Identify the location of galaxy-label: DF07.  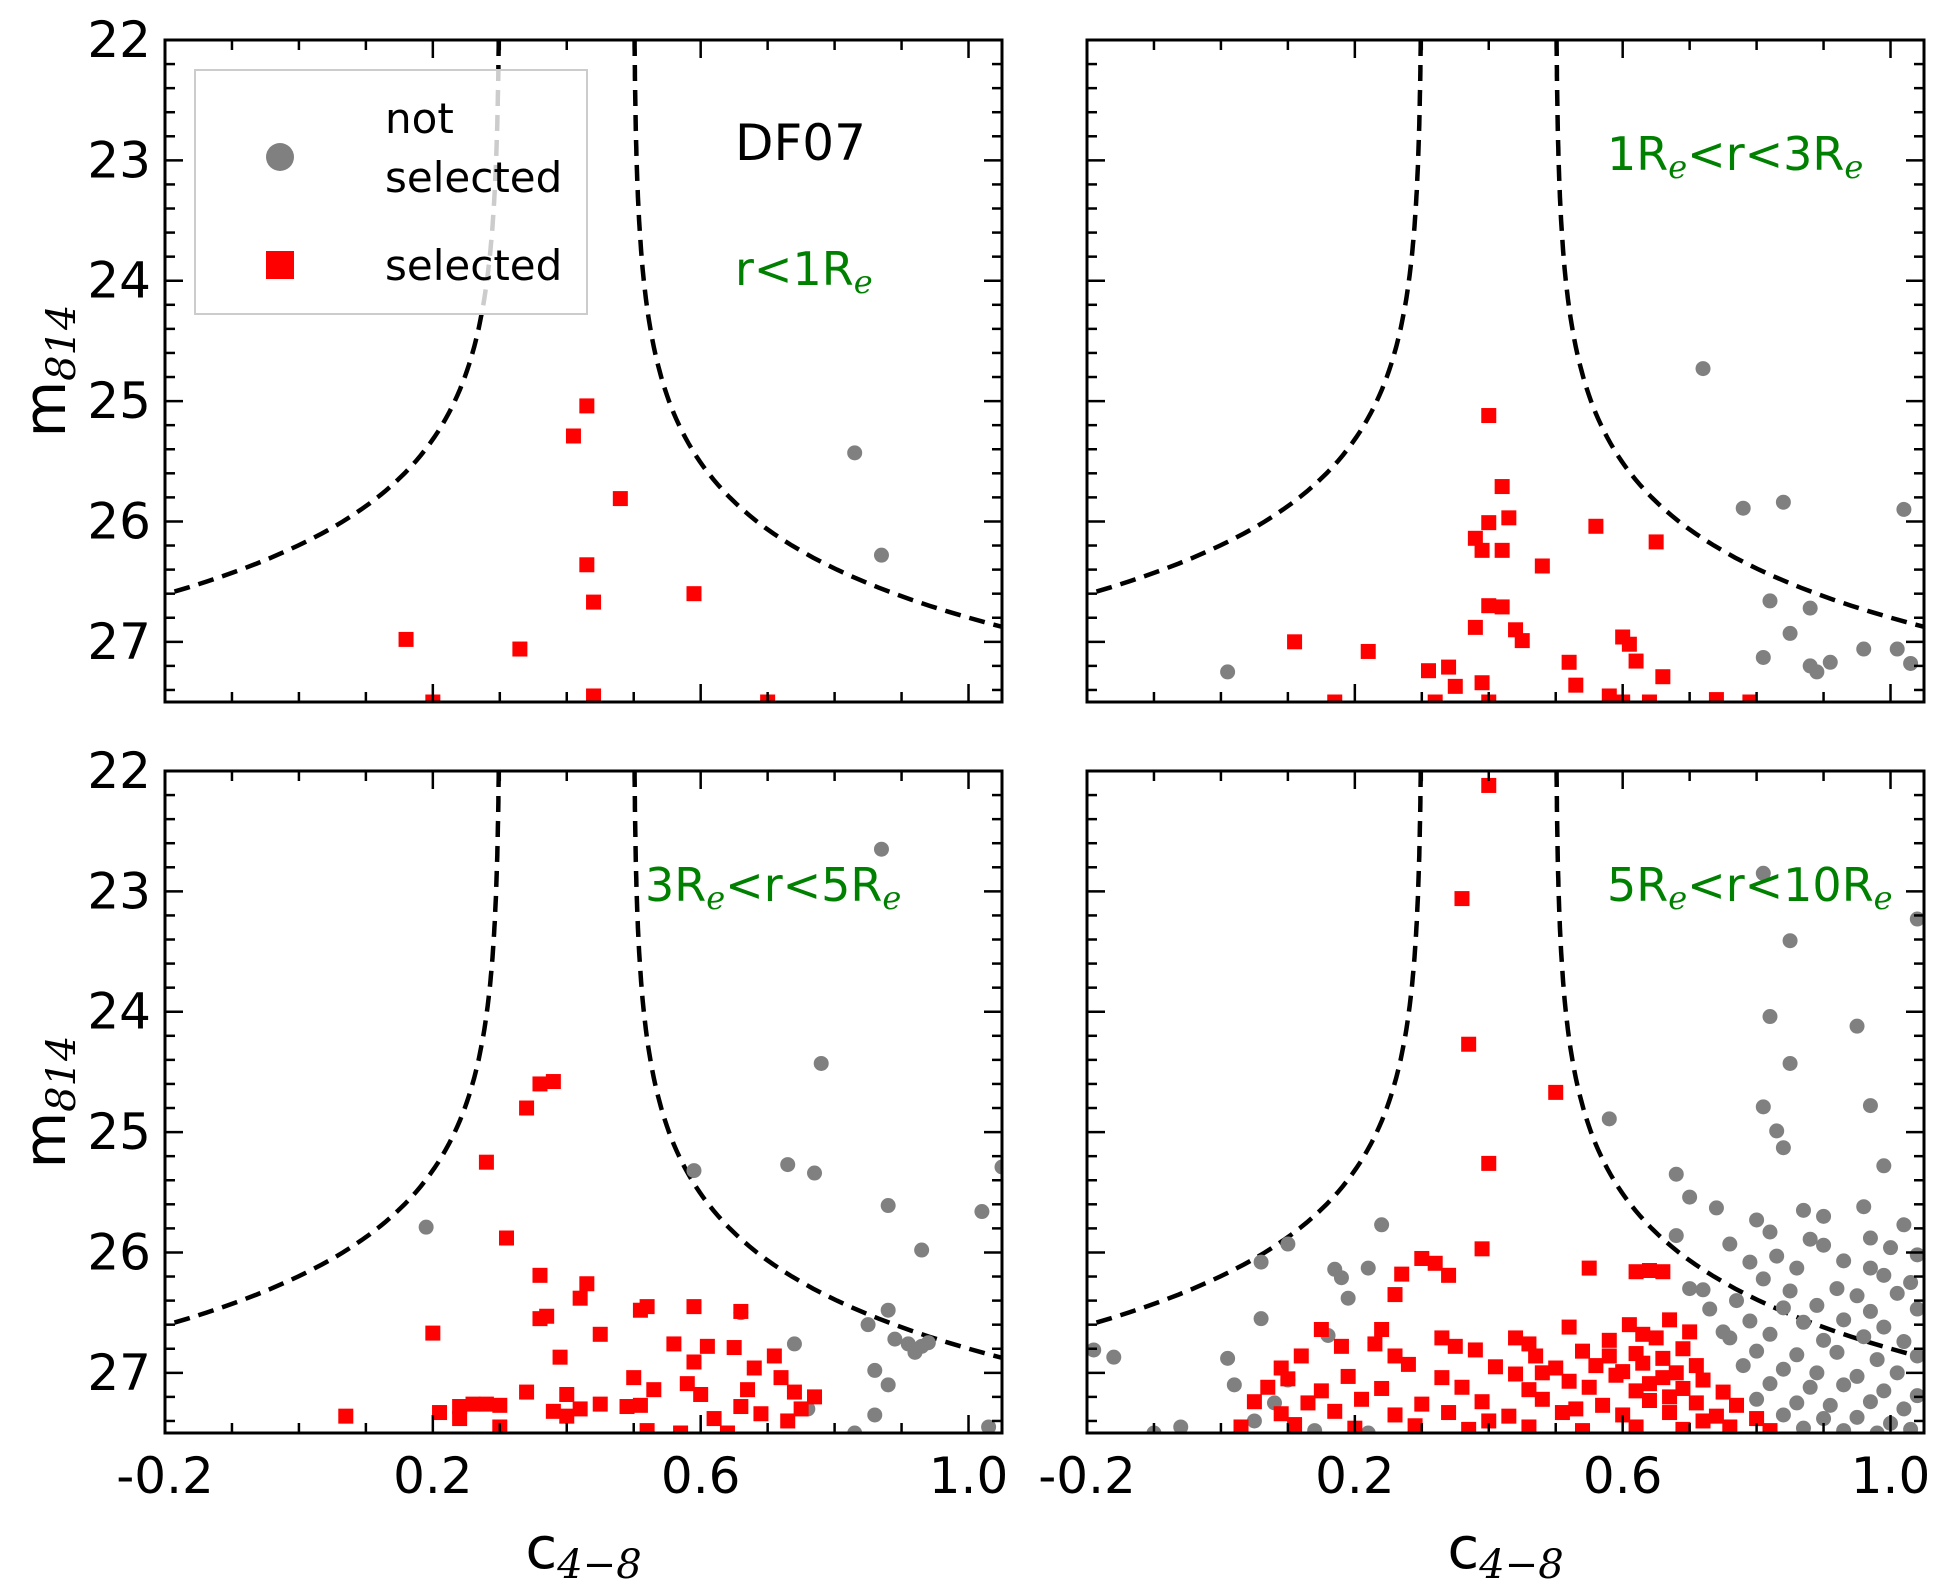
(800, 143).